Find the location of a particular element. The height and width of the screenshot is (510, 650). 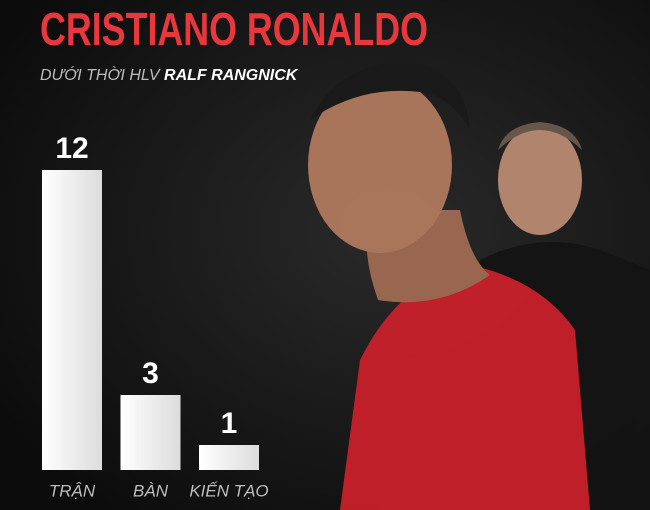

chart-subtitle: DƯỚI THỜI HLV RALF RANGNICK is located at coordinates (169, 74).